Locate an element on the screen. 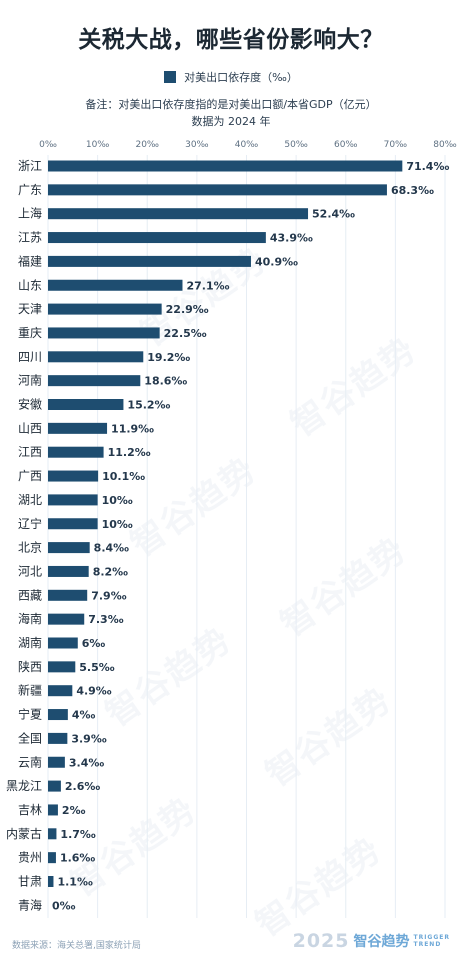  data-label: 43.9‰ is located at coordinates (291, 238).